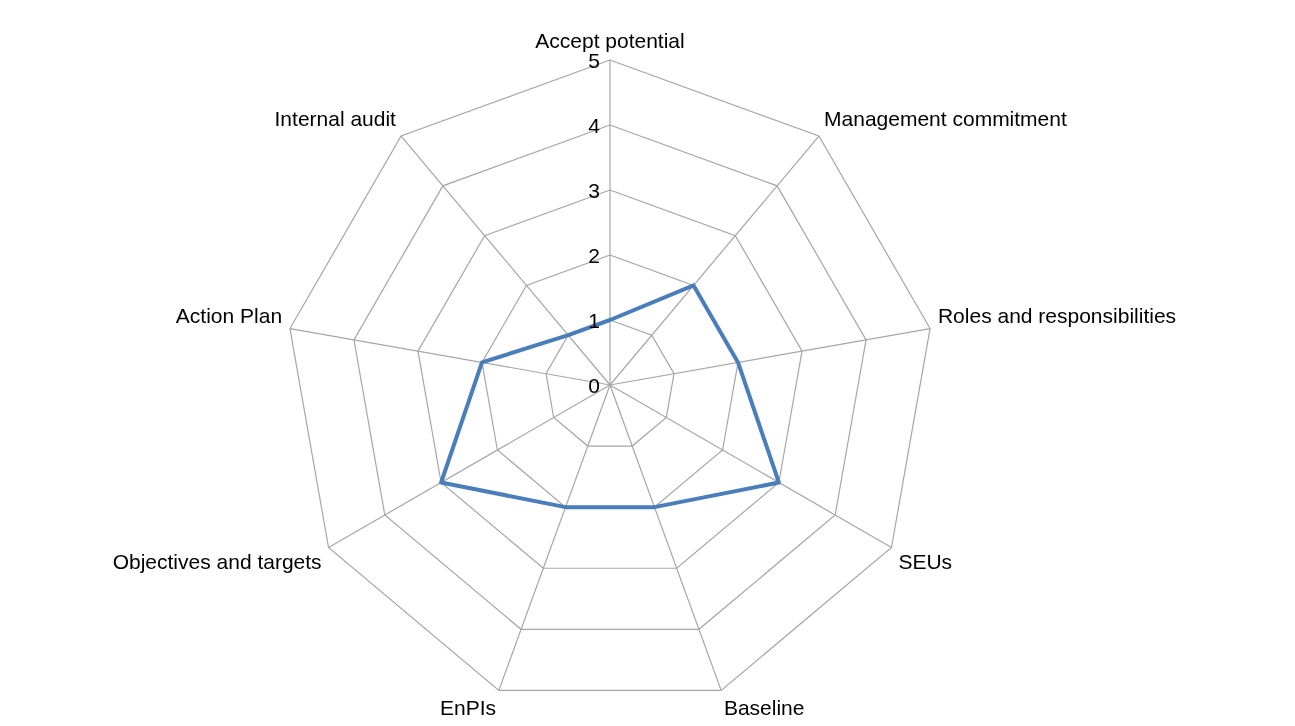  What do you see at coordinates (594, 190) in the screenshot?
I see `y-tick-label: 3` at bounding box center [594, 190].